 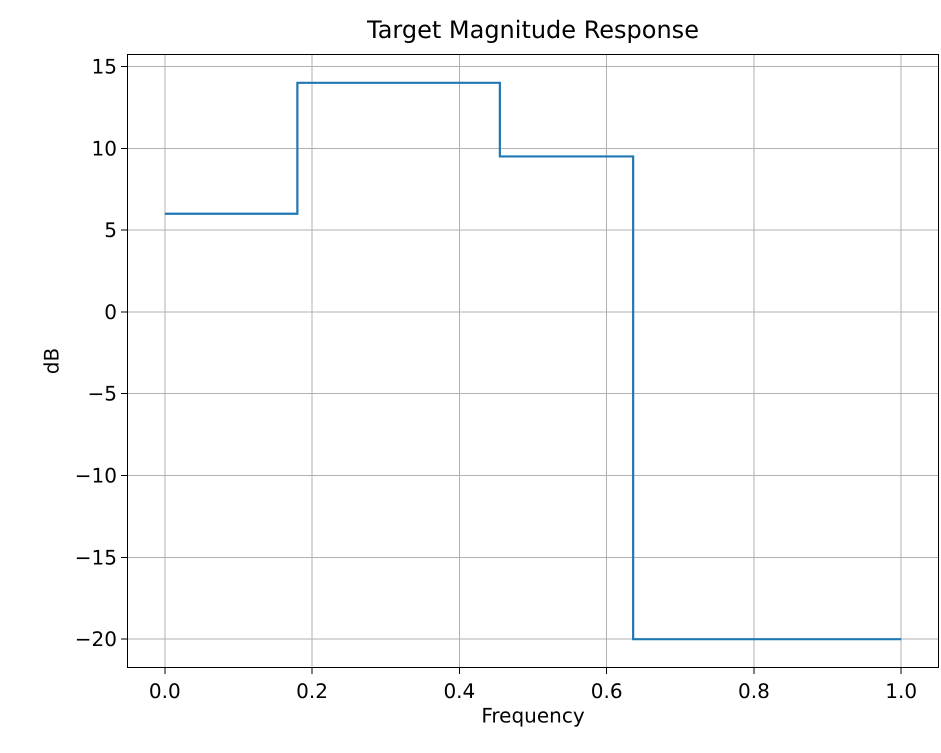 What do you see at coordinates (51, 361) in the screenshot?
I see `y-axis-title: dB` at bounding box center [51, 361].